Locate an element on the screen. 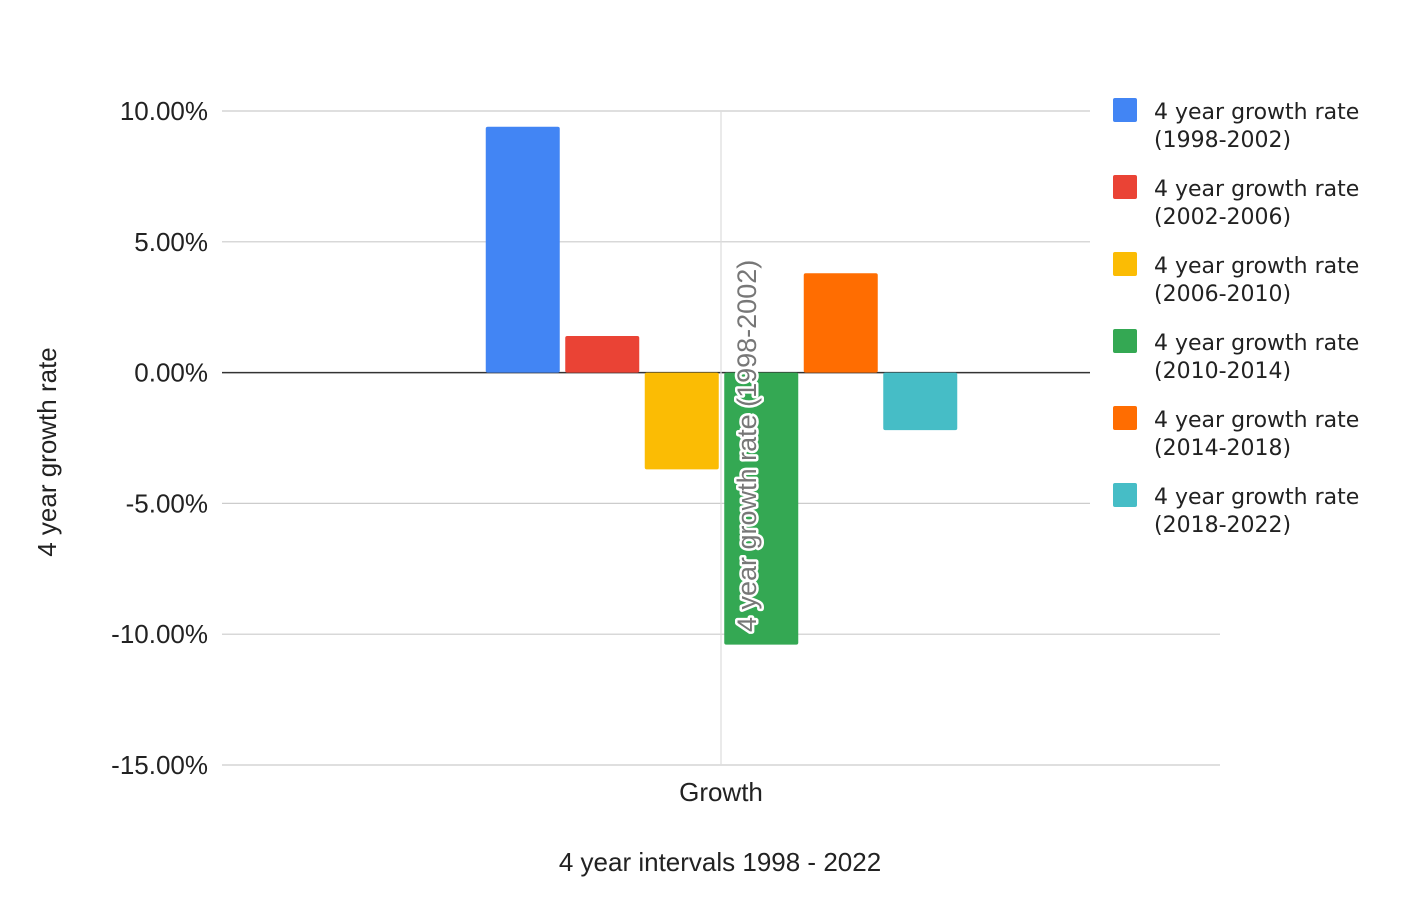 Image resolution: width=1408 pixels, height=907 pixels. x-category-label: Growth is located at coordinates (721, 792).